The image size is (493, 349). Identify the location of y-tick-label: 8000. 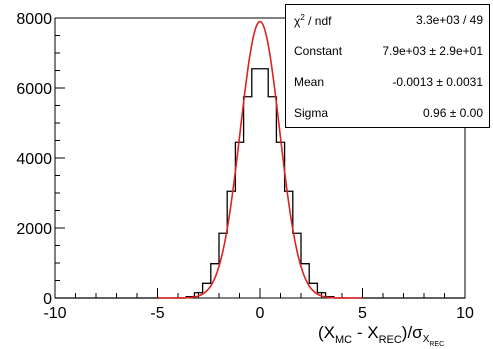
(34, 19).